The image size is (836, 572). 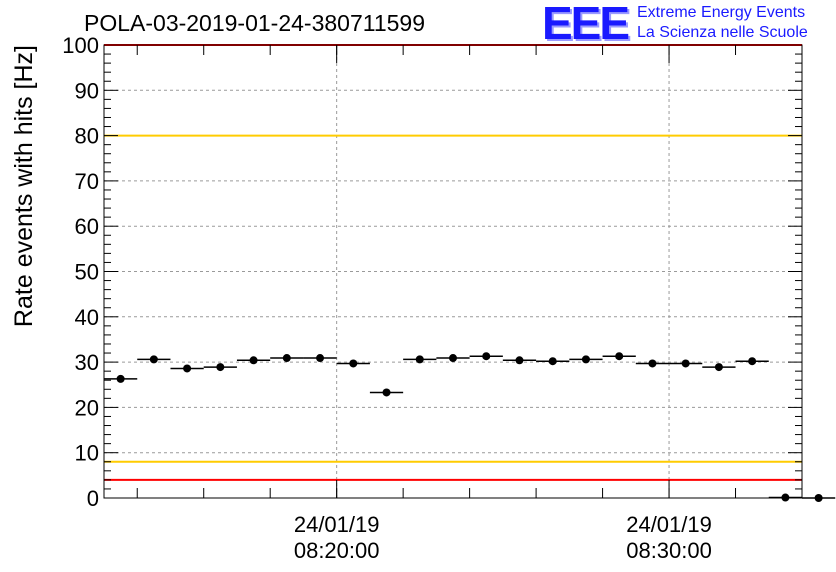 I want to click on y-tick-labels: 0 10 20 30 40 50 60 70 80 90 100, so click(x=80, y=272).